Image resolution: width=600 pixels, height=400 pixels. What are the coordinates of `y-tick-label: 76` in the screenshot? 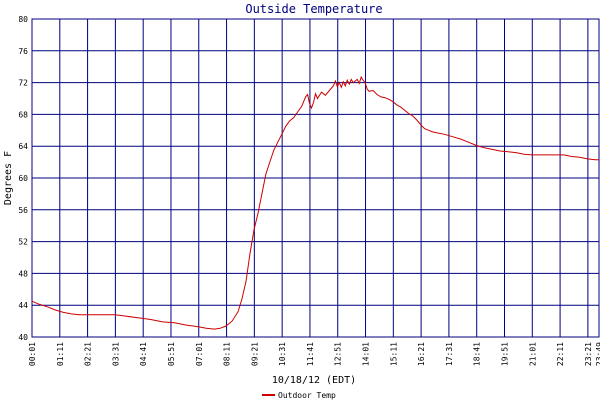 It's located at (23, 51).